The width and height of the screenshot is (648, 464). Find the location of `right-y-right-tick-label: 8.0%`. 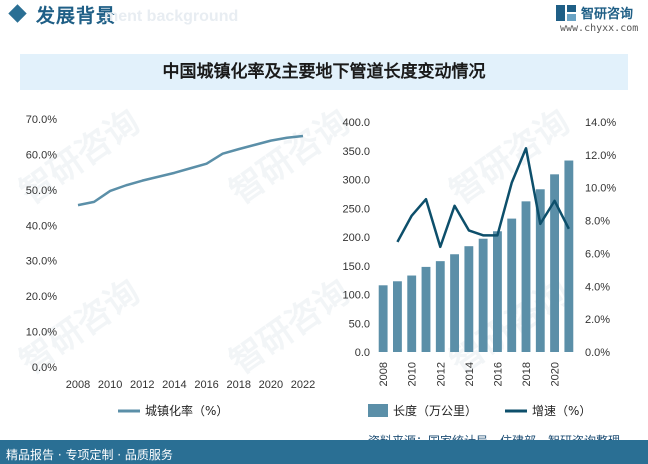

right-y-right-tick-label: 8.0% is located at coordinates (597, 222).